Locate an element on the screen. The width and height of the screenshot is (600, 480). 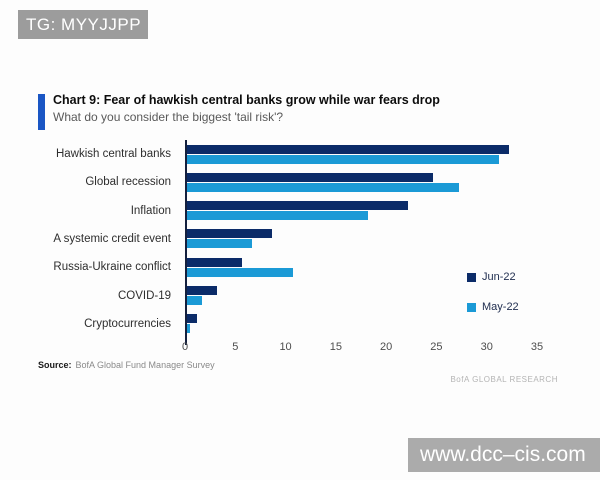
bar-may-22-cryptocurrencies is located at coordinates (189, 329).